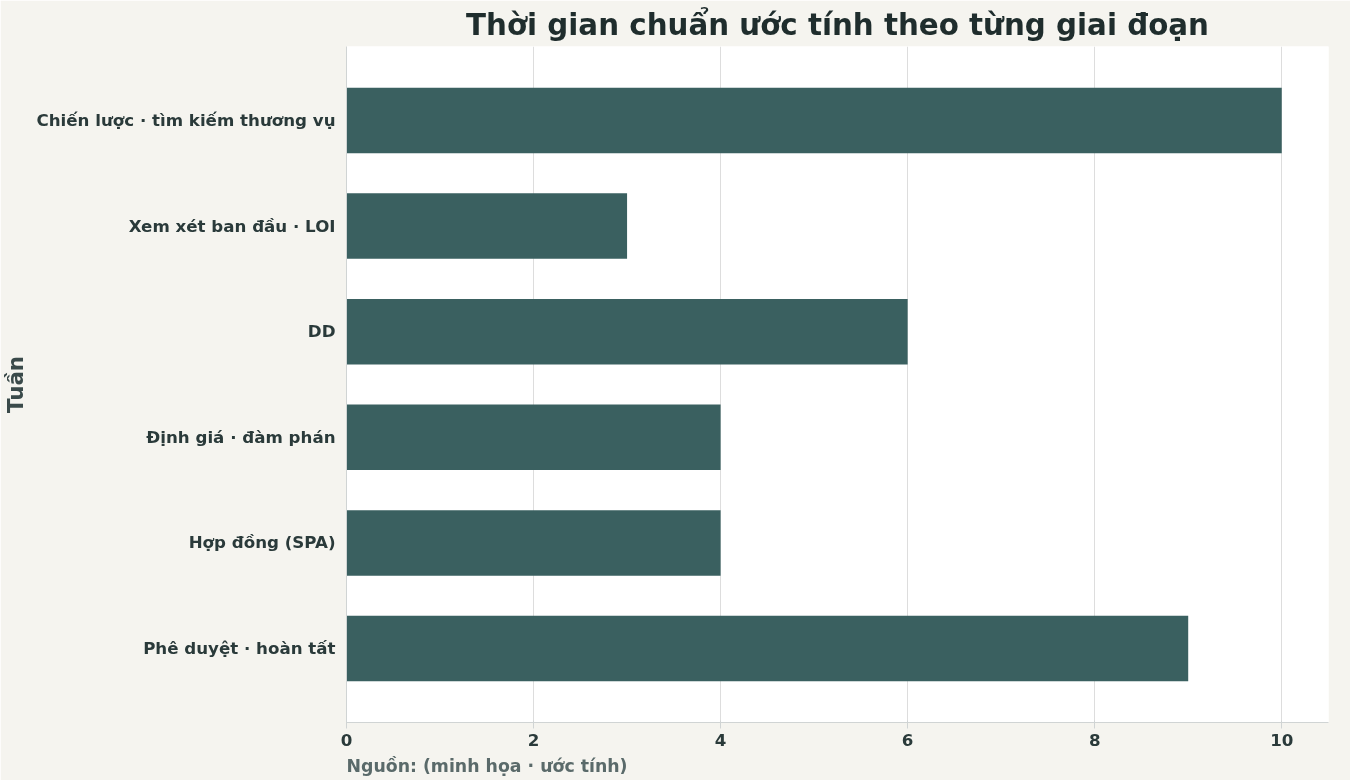 The height and width of the screenshot is (780, 1350). What do you see at coordinates (239, 649) in the screenshot?
I see `y-tick-label: Phê duyệt · hoàn tất` at bounding box center [239, 649].